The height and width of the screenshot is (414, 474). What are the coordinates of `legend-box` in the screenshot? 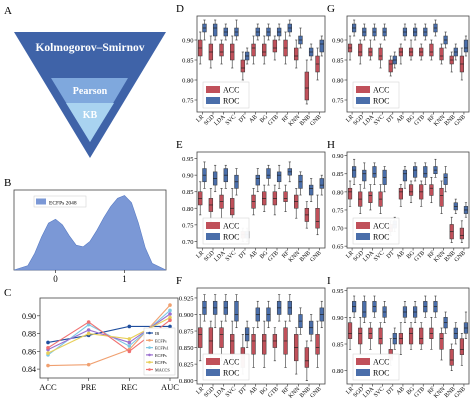 It's located at (159, 351).